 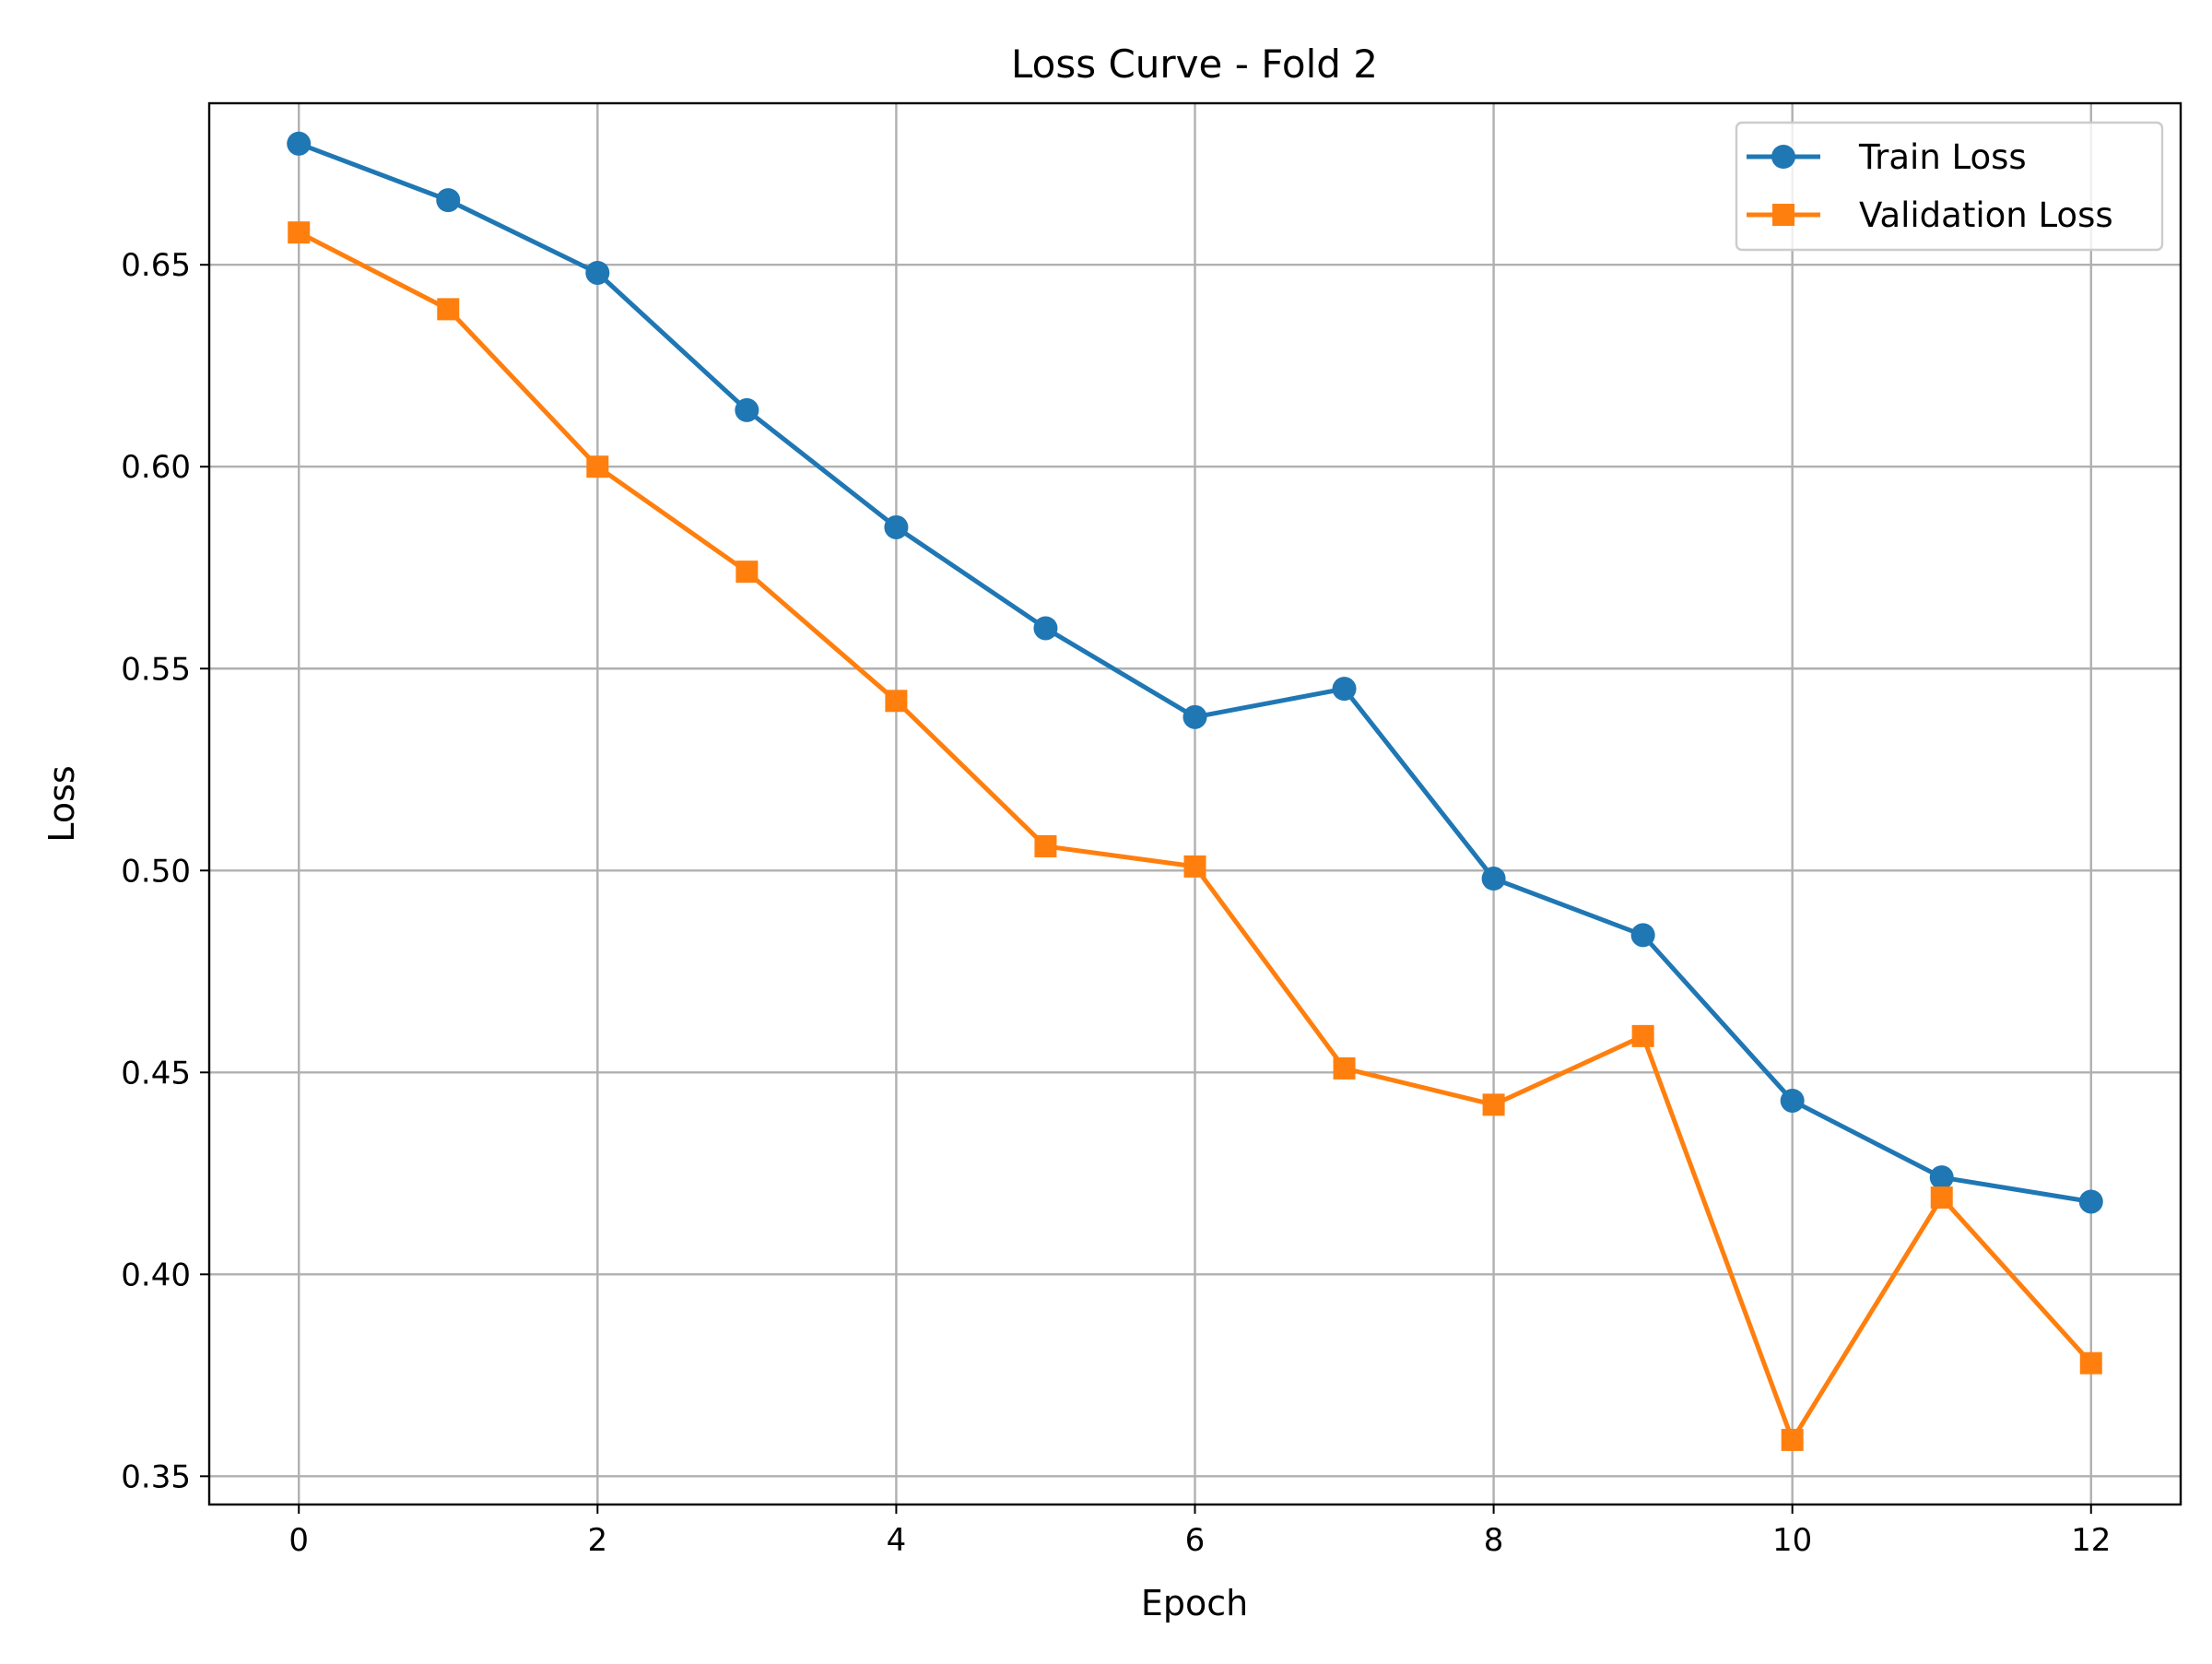 What do you see at coordinates (1783, 215) in the screenshot?
I see `legend-marker-square` at bounding box center [1783, 215].